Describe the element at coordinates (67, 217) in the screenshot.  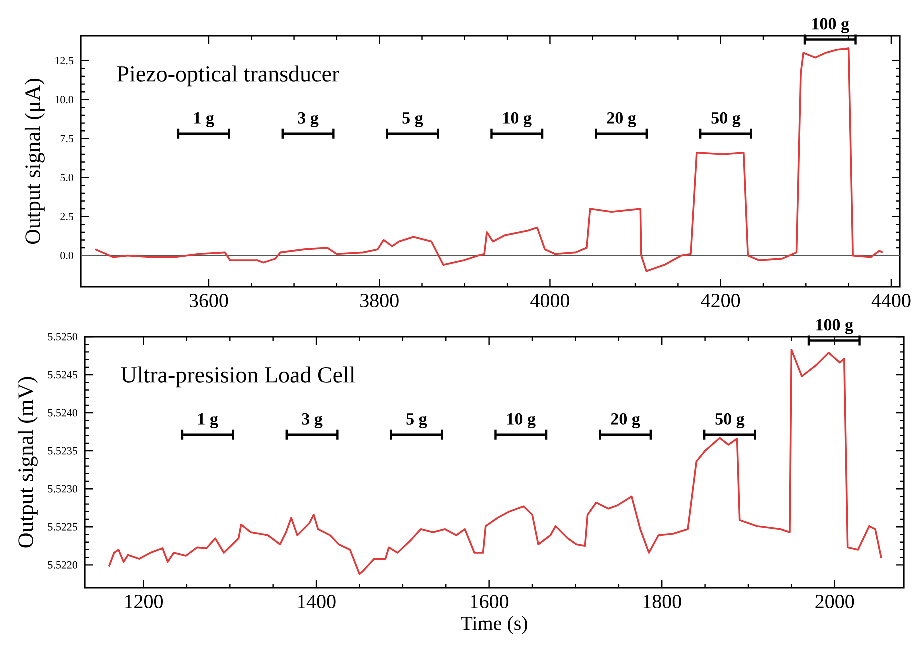
I see `y-tick-label: 2.5` at that location.